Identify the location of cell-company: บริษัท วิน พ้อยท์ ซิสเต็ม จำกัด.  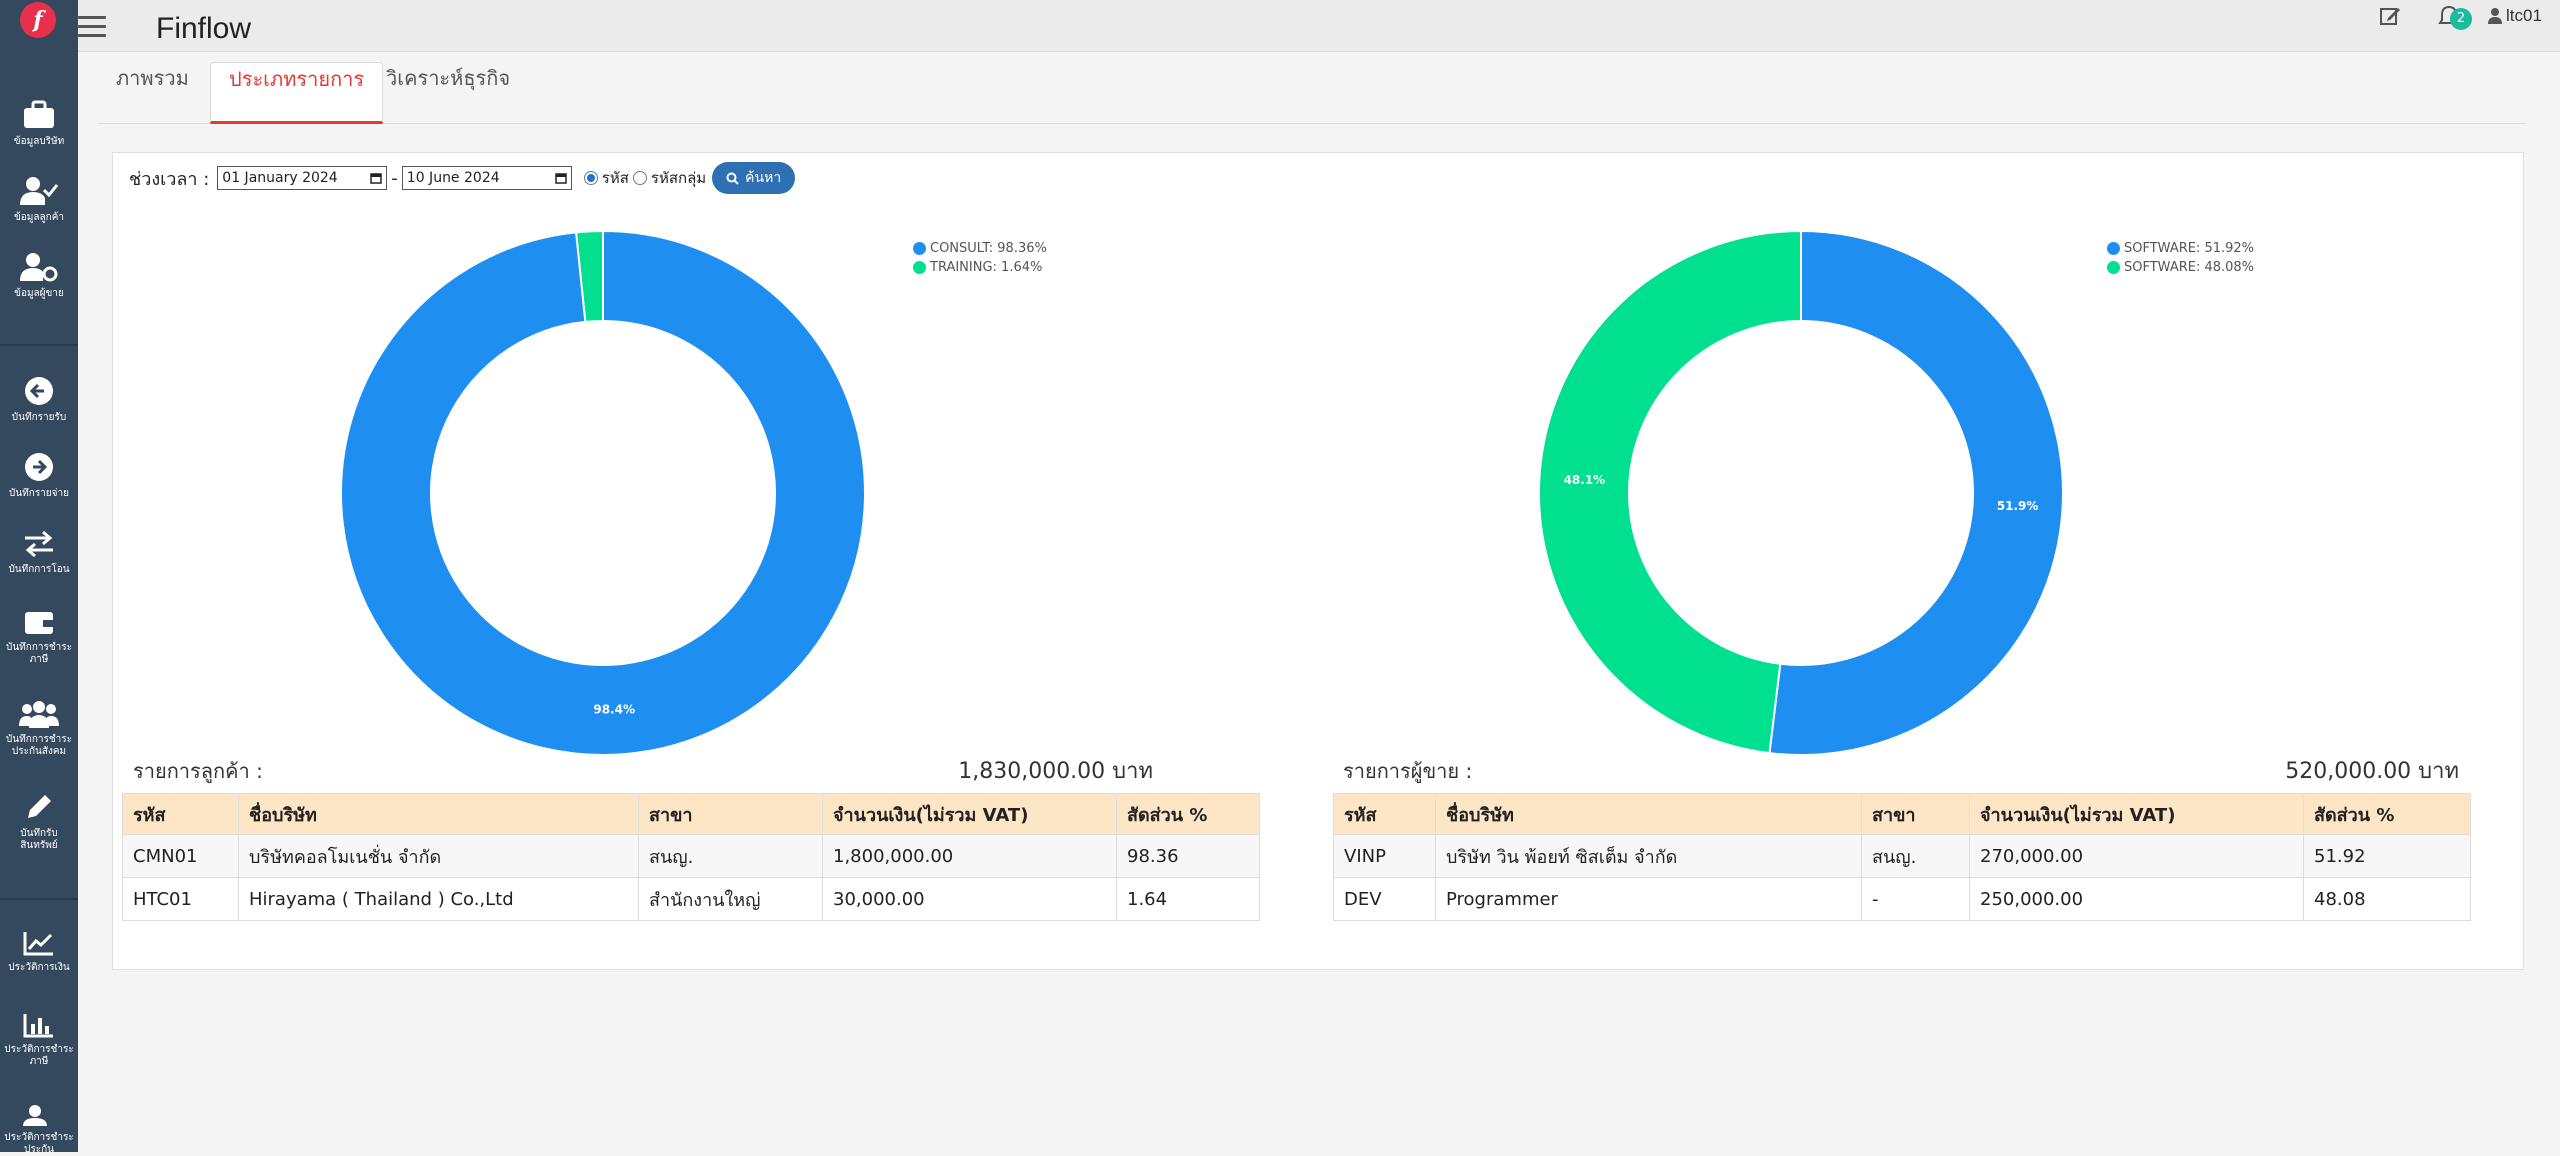
(1648, 856).